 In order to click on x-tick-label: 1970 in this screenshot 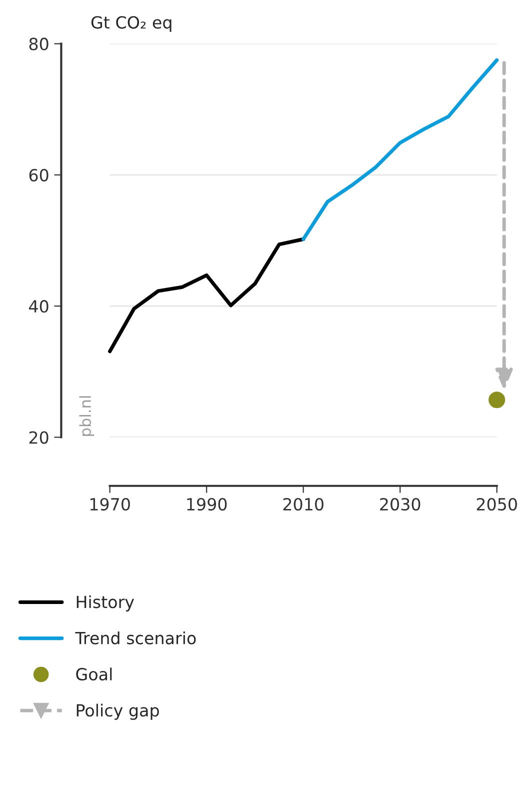, I will do `click(110, 504)`.